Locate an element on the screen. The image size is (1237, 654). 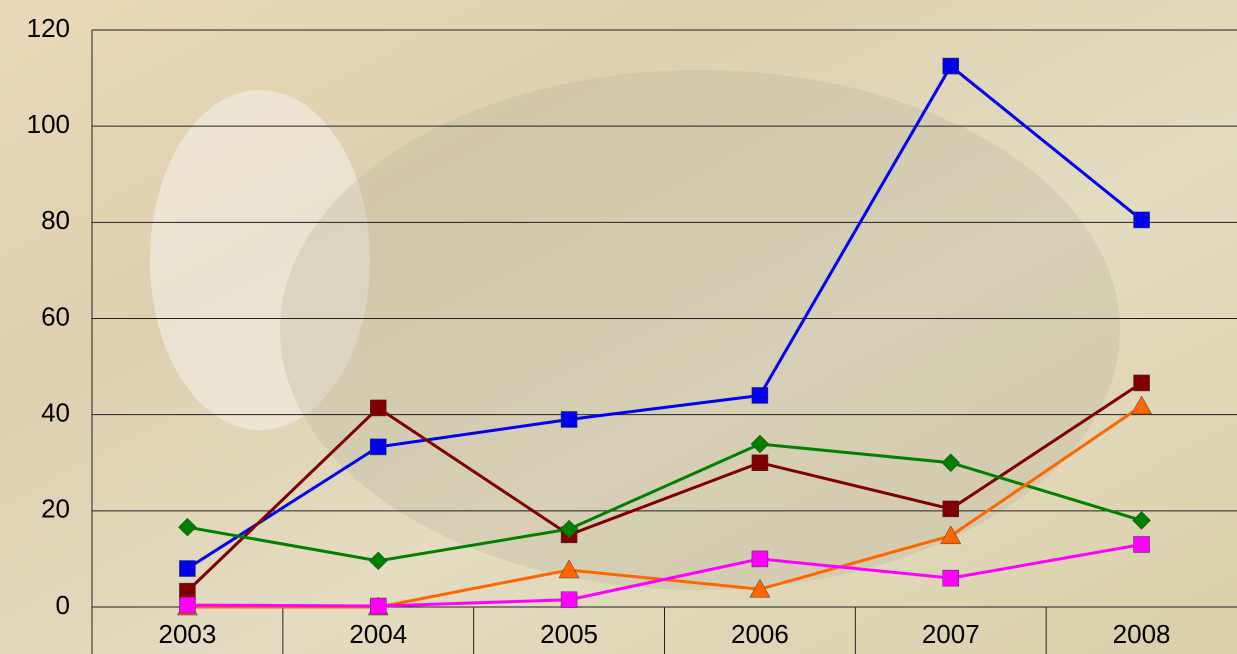
y-tick-label: 120 is located at coordinates (48, 28).